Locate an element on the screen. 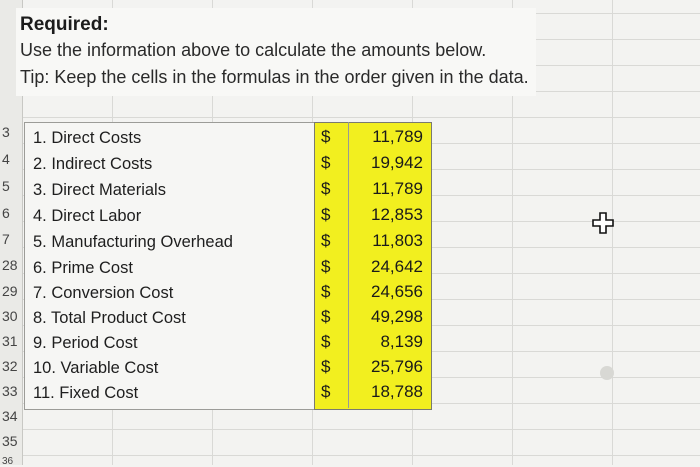  amount-cell: 12,853 is located at coordinates (397, 214).